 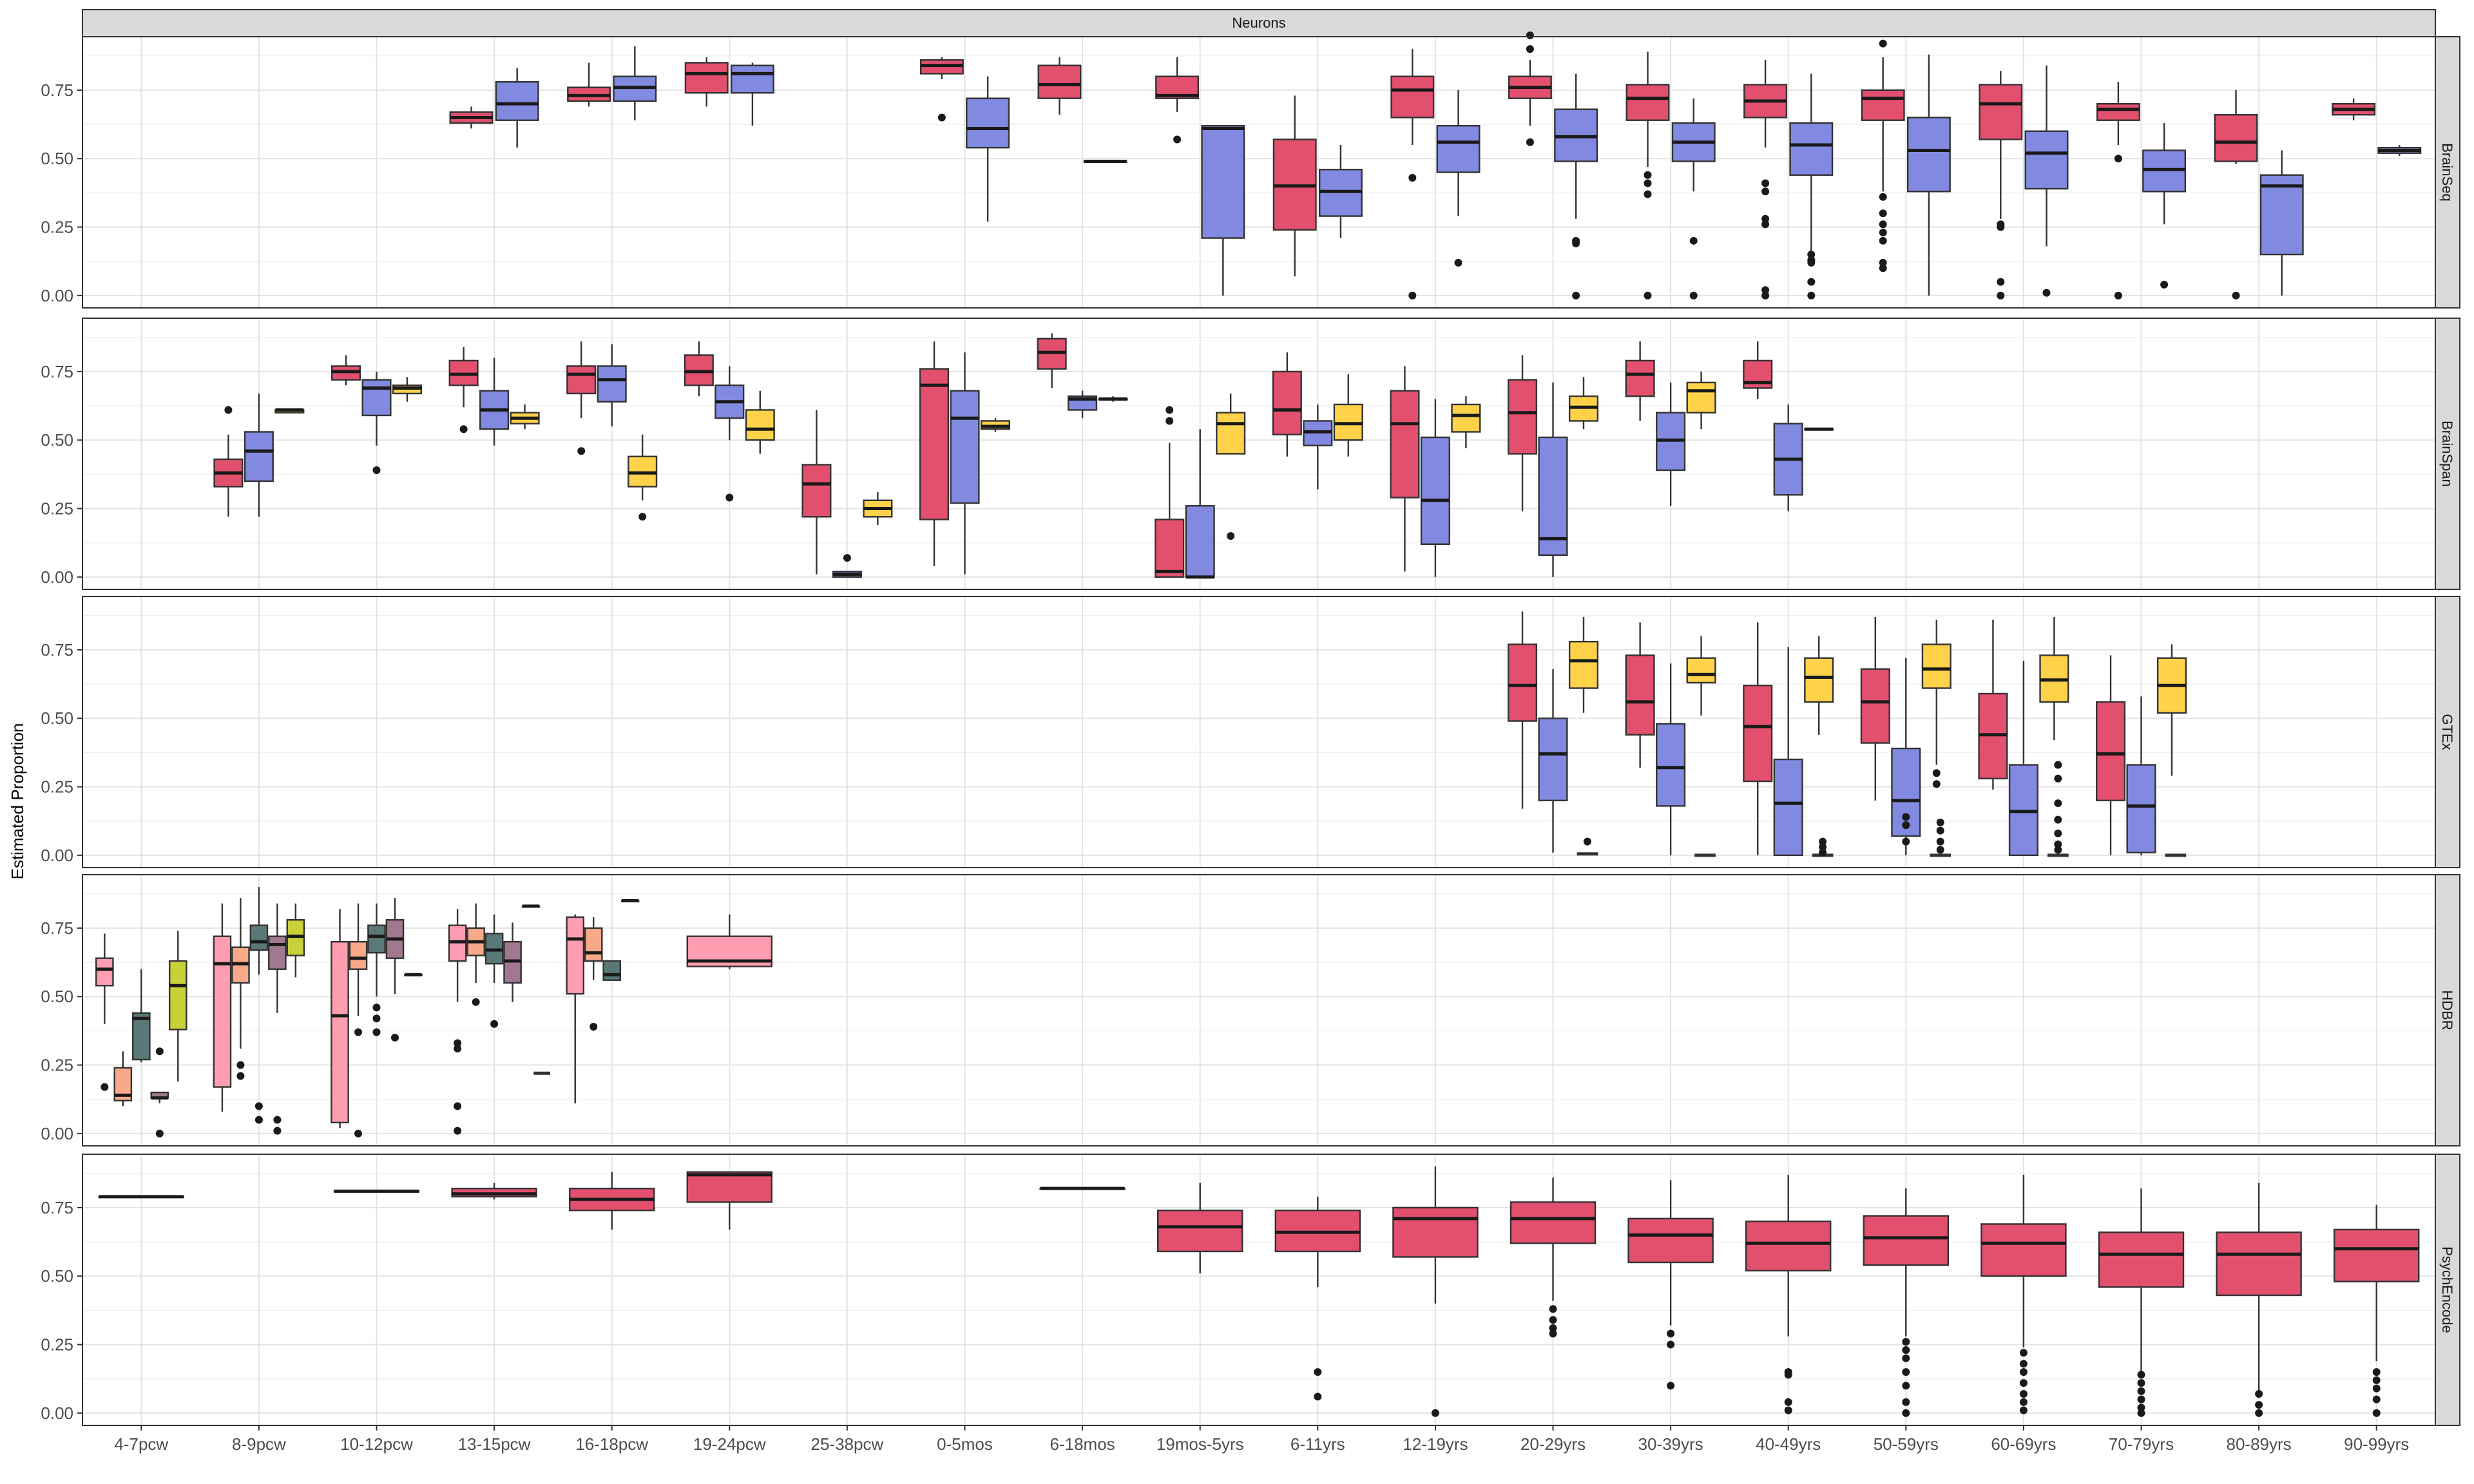 I want to click on facet-label: PsychEncode, so click(x=2447, y=1289).